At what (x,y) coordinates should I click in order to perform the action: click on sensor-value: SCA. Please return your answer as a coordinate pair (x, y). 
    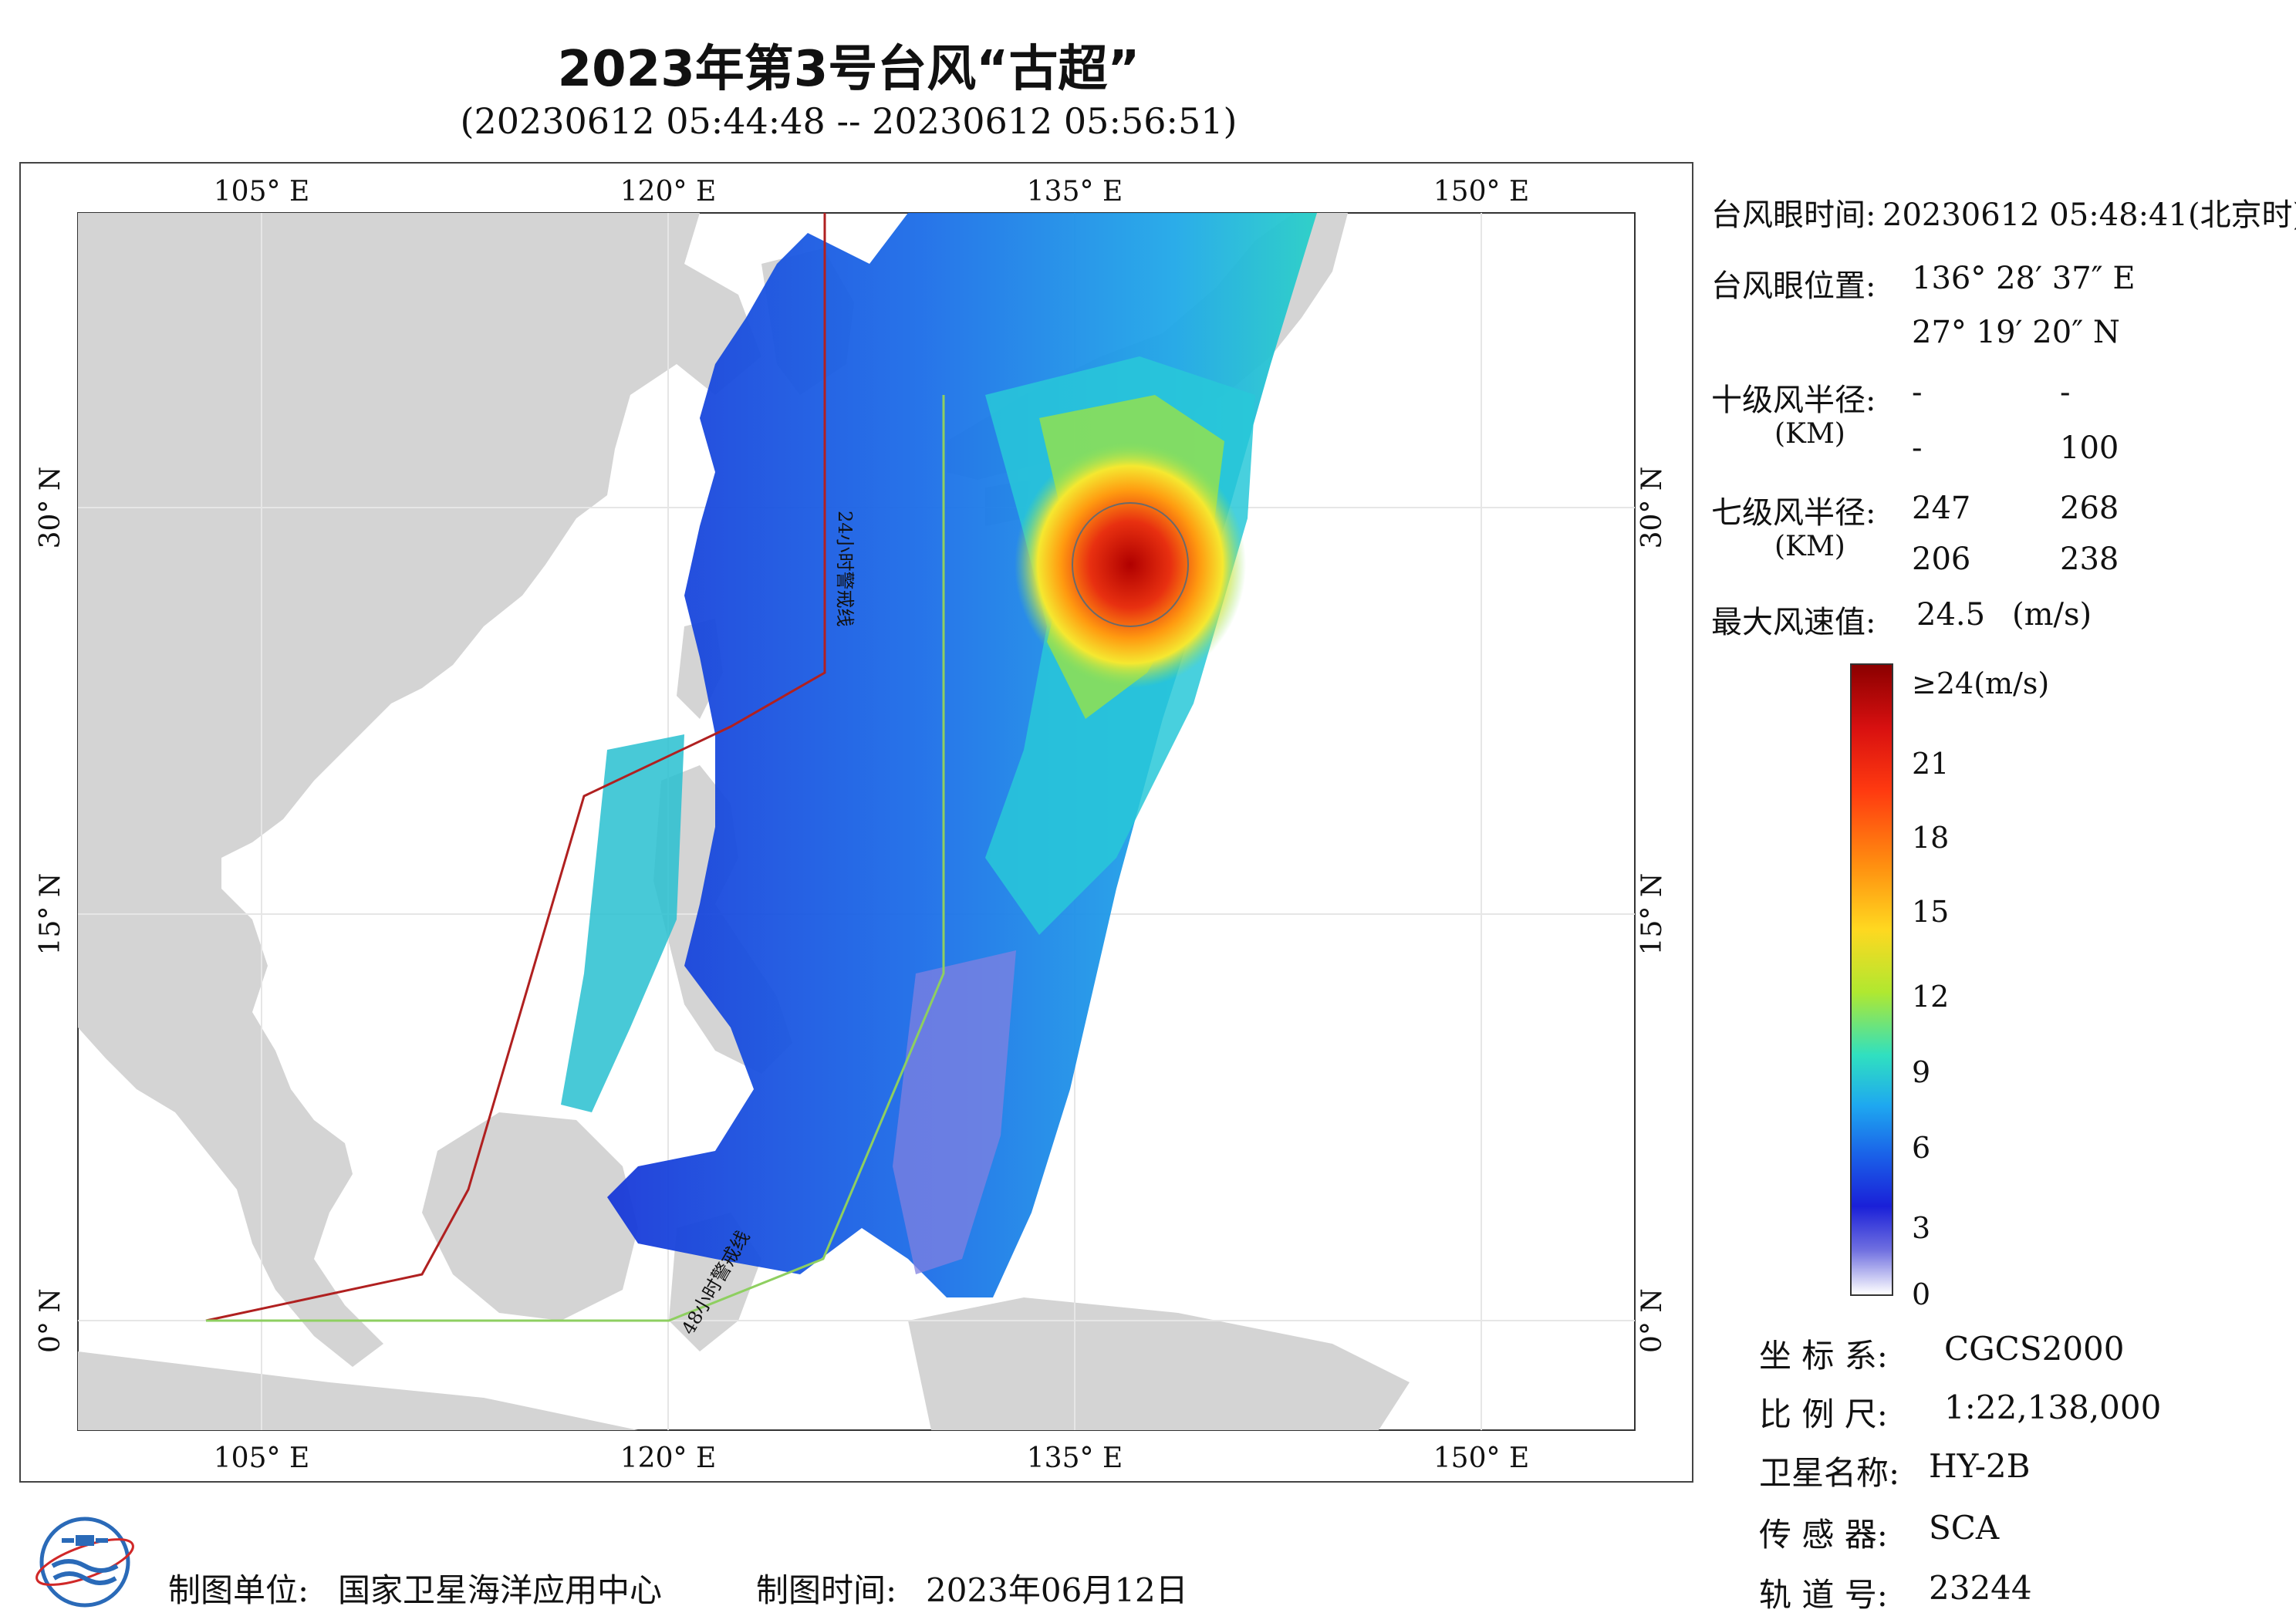
    Looking at the image, I should click on (1964, 1528).